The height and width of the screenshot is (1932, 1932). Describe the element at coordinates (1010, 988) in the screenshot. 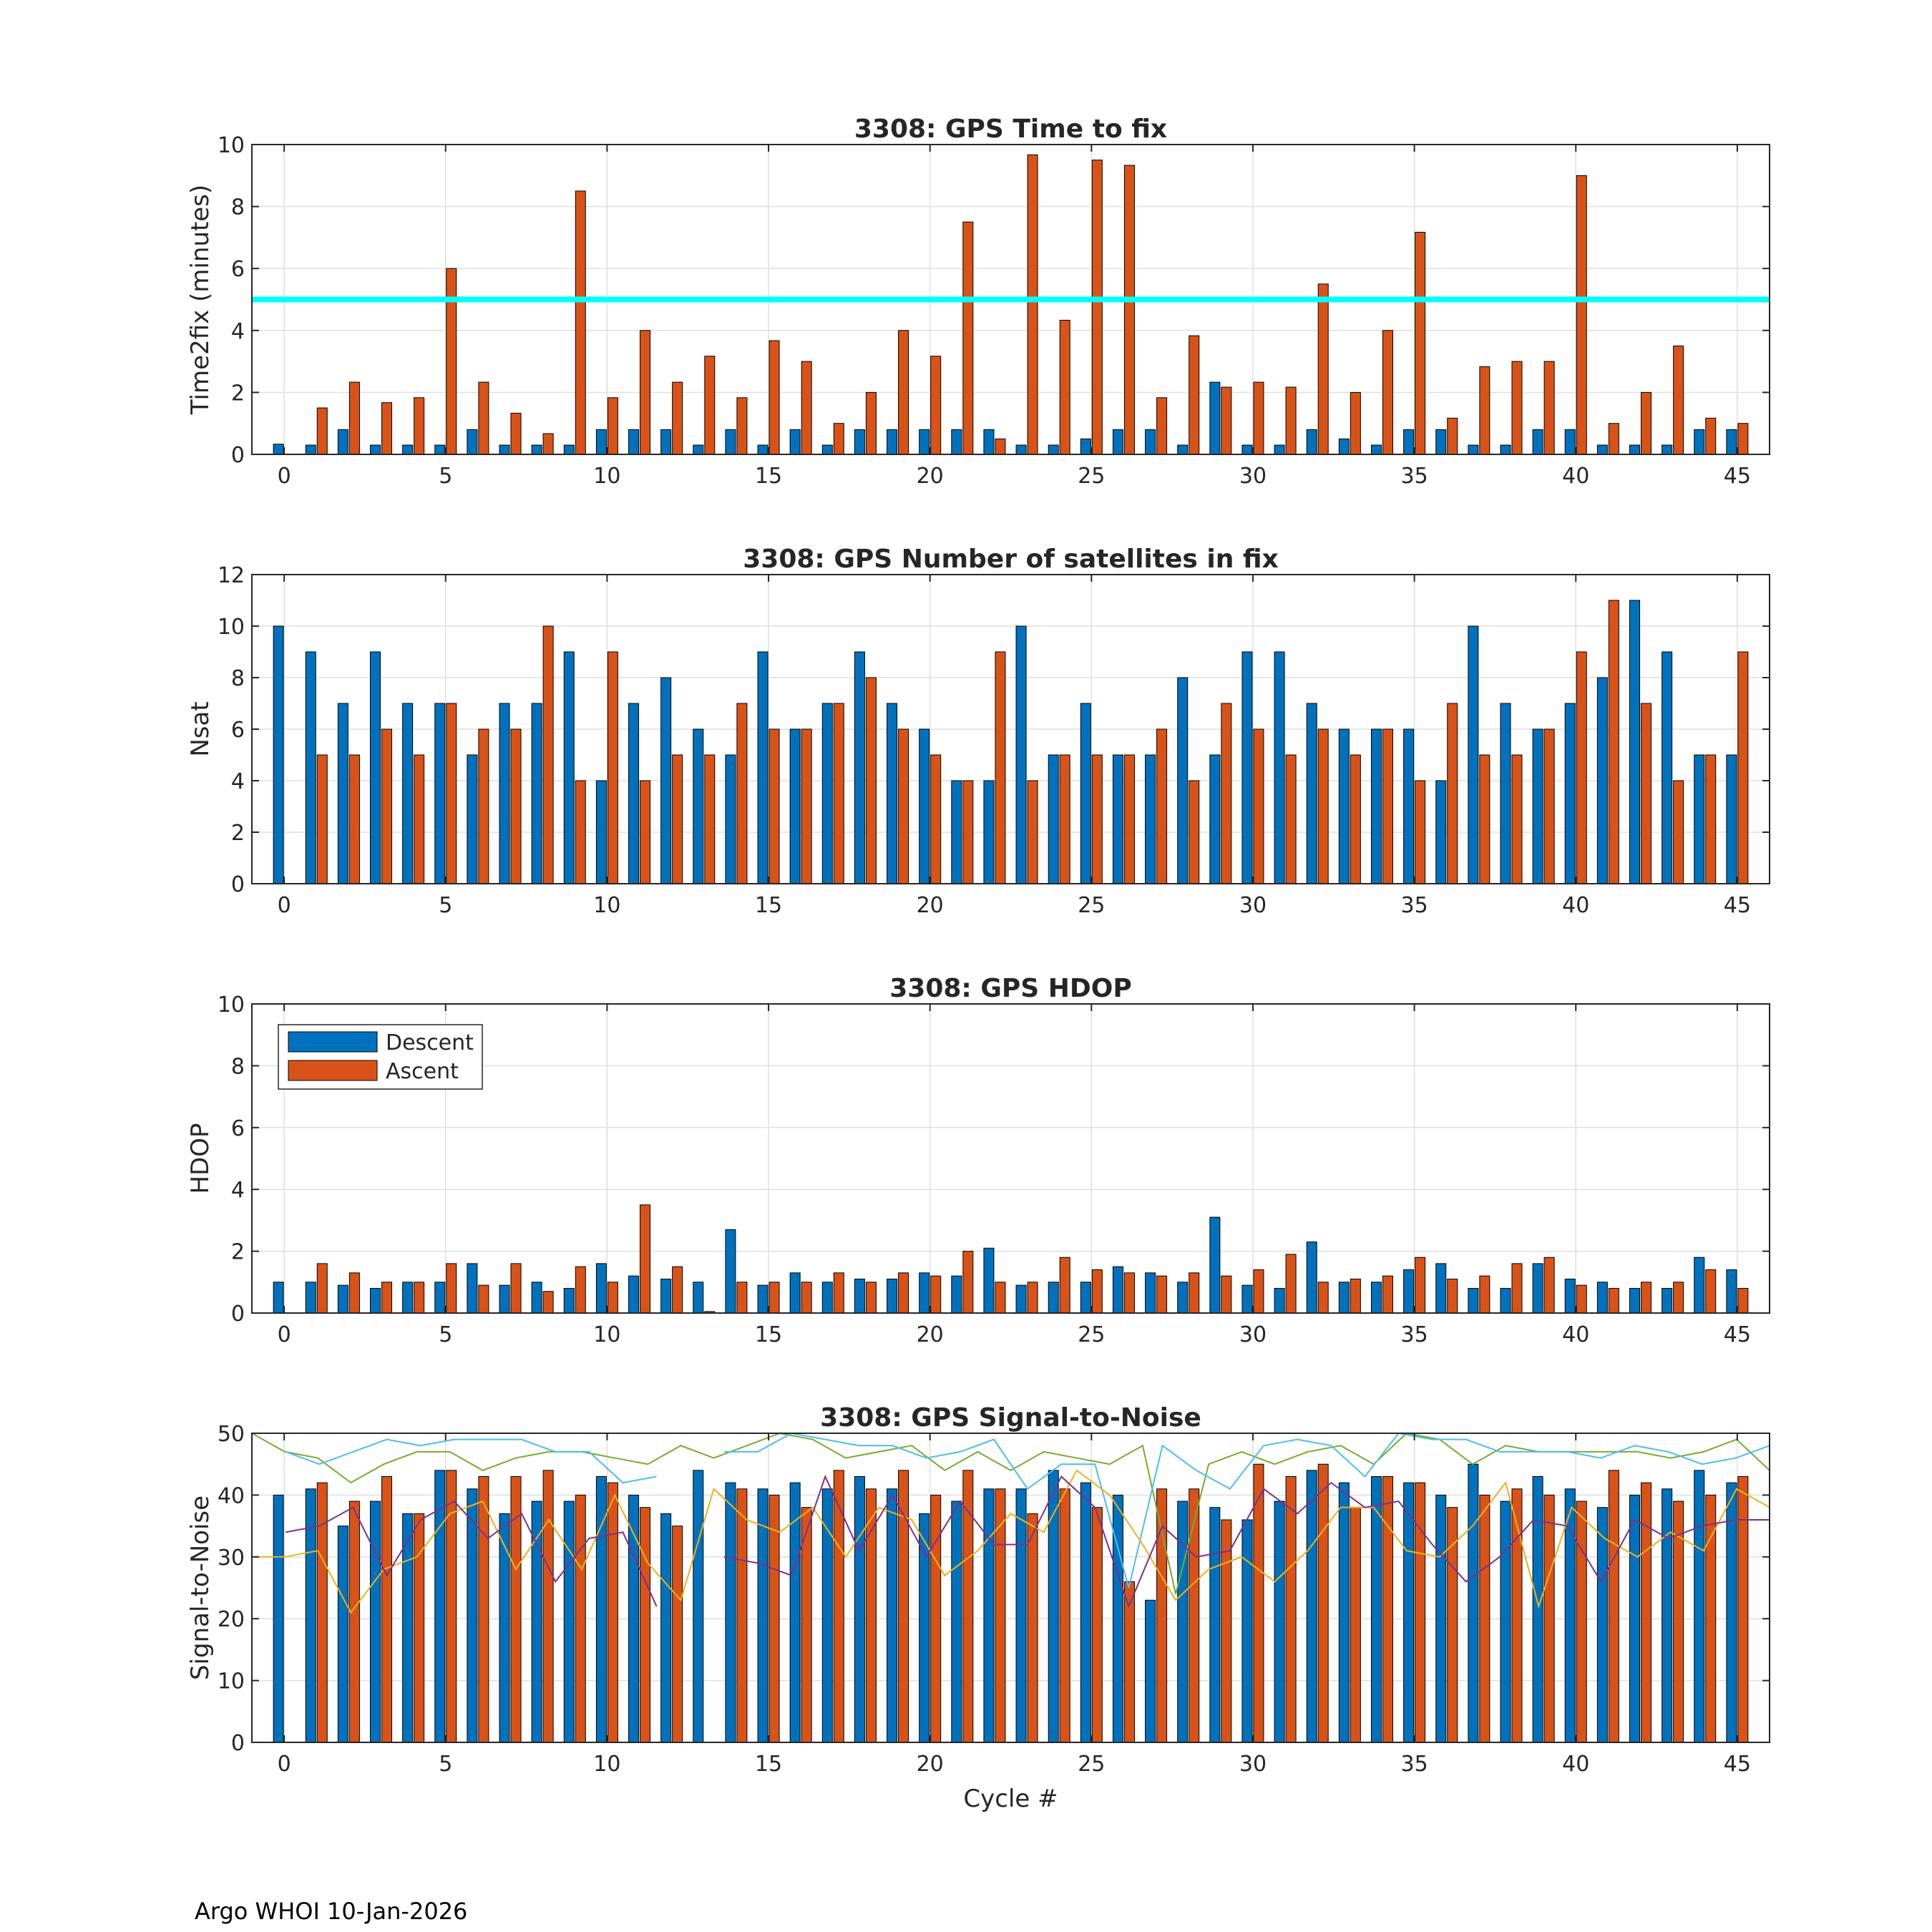

I see `chart-title: 3308: GPS HDOP` at that location.